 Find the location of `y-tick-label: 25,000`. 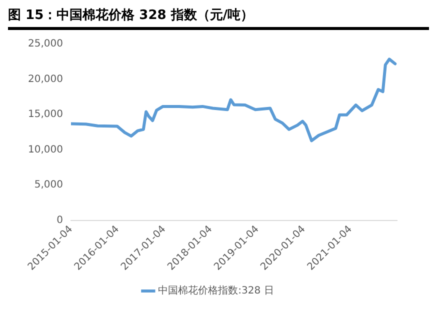

y-tick-label: 25,000 is located at coordinates (45, 44).